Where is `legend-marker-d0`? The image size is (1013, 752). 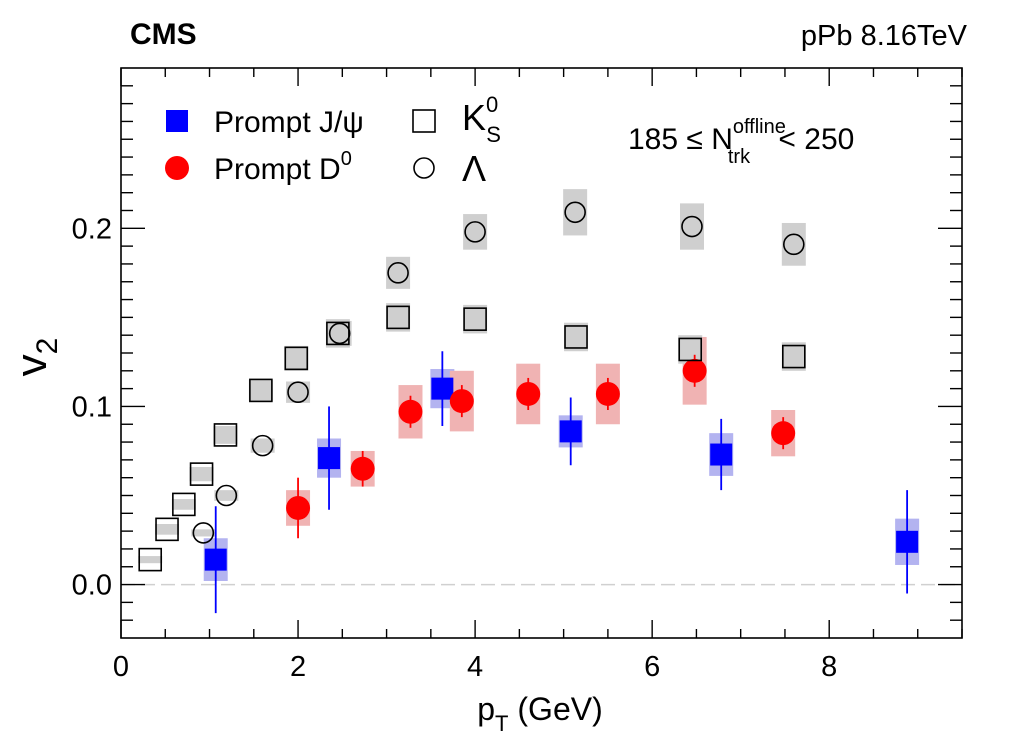 legend-marker-d0 is located at coordinates (177, 168).